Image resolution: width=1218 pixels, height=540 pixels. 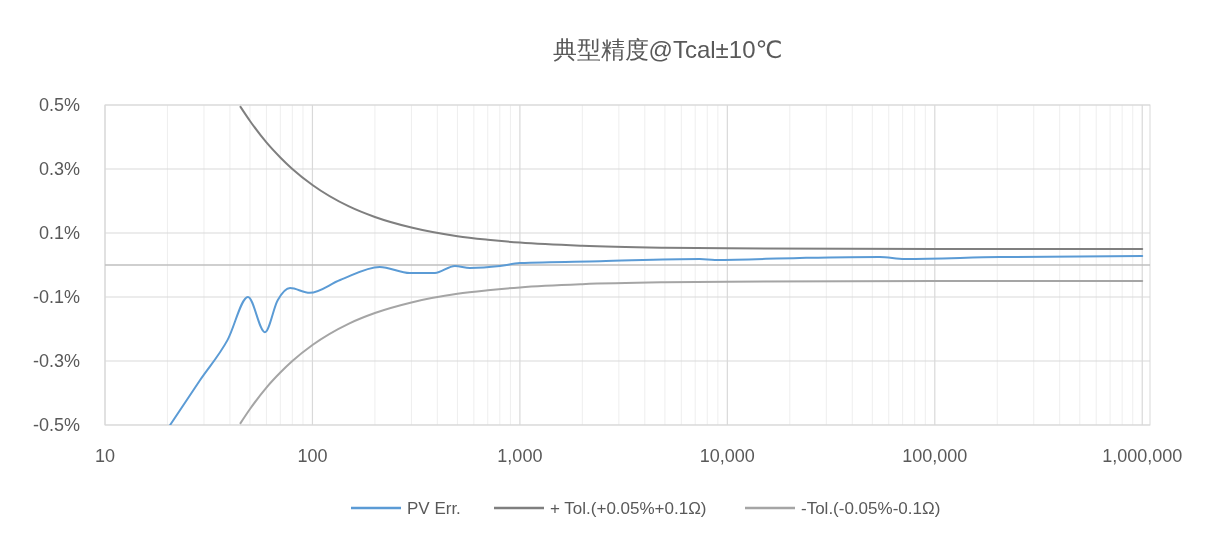 I want to click on chart-title: 典型精度@Tcal±10℃, so click(x=667, y=49).